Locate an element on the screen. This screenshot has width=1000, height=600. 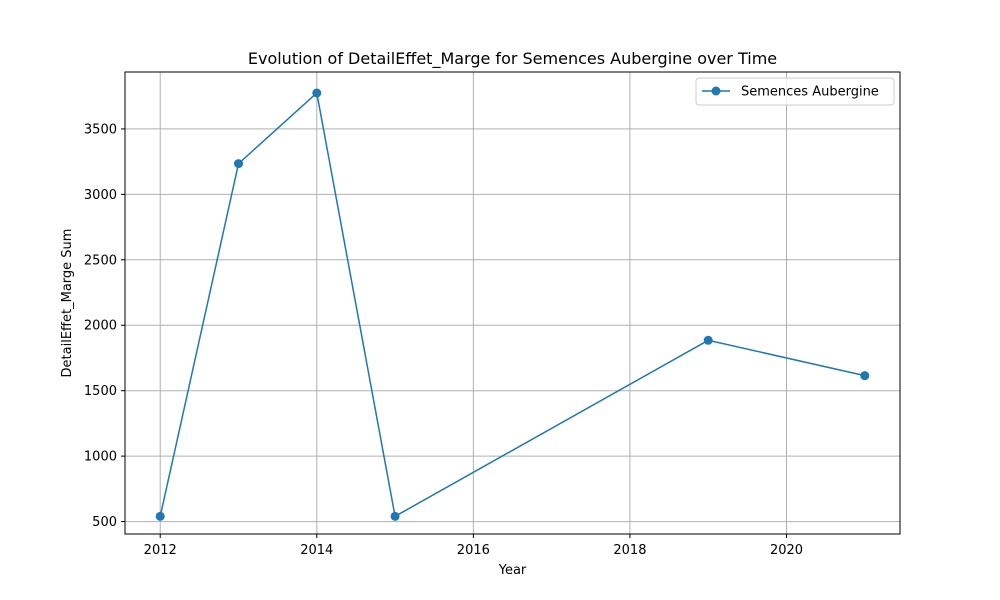
y-tick-label: 2000 is located at coordinates (100, 326).